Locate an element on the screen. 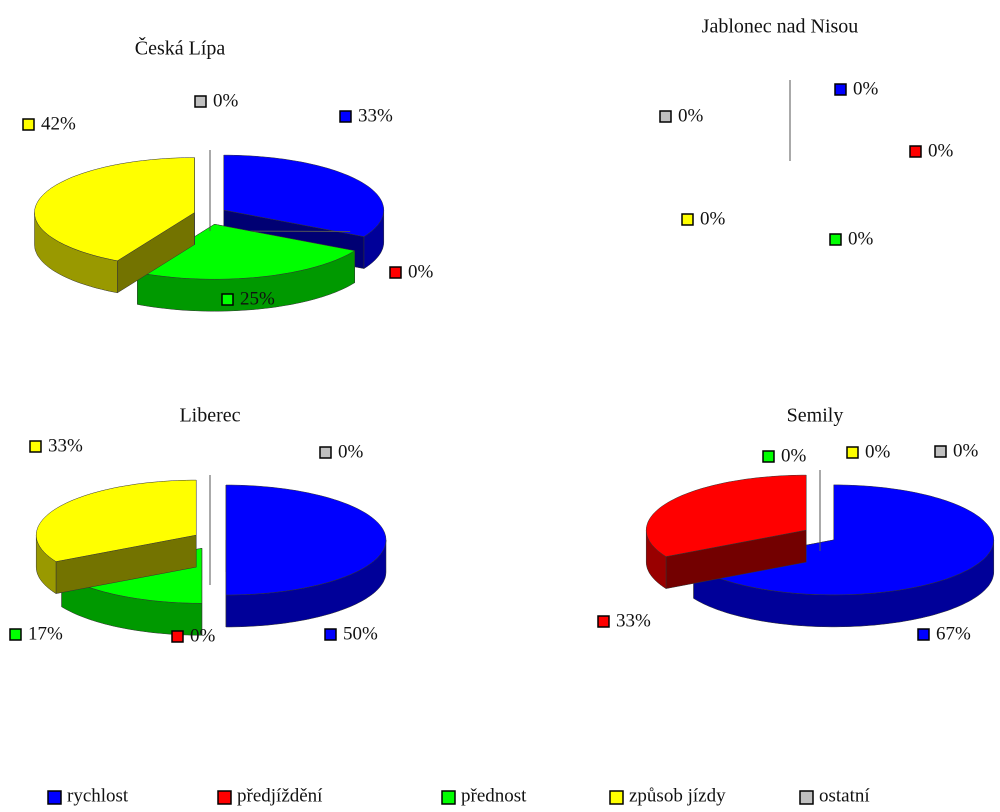 This screenshot has width=1000, height=812. data-label: 42% is located at coordinates (58, 123).